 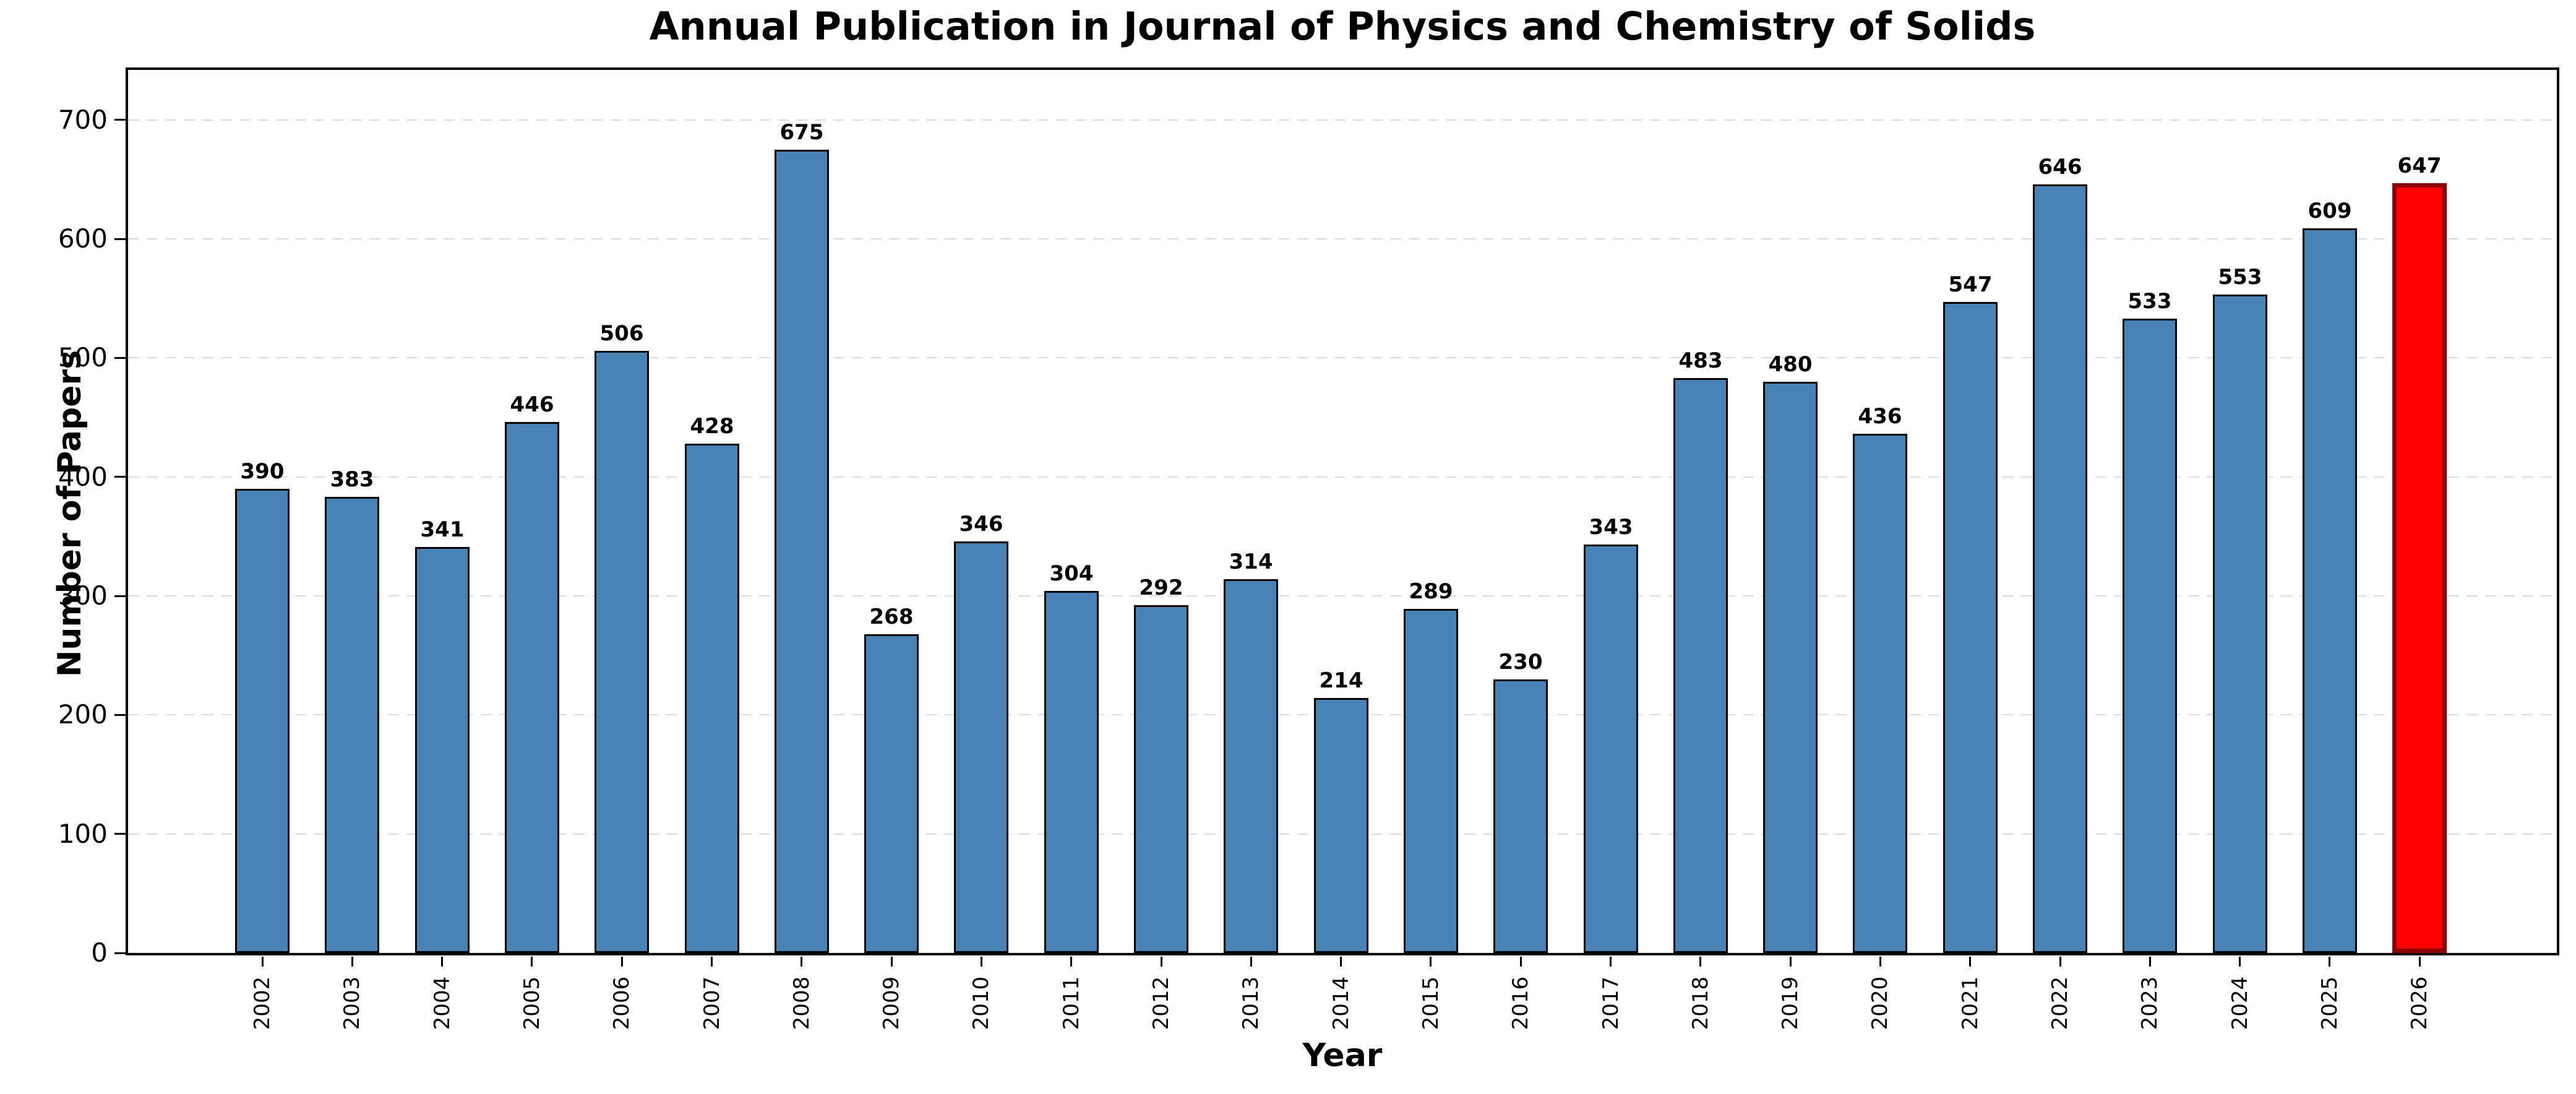 I want to click on bar-value-label: 533, so click(x=2149, y=301).